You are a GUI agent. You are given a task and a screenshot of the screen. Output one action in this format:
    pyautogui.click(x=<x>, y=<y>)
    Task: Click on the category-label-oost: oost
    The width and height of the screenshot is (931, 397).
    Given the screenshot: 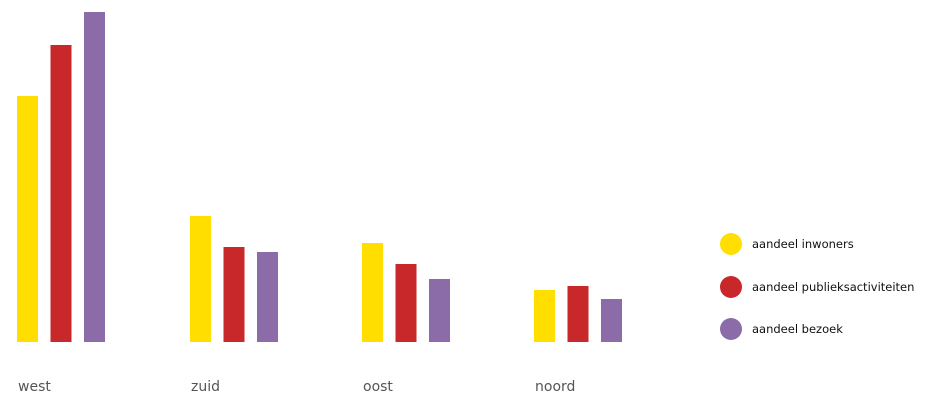 What is the action you would take?
    pyautogui.click(x=378, y=387)
    